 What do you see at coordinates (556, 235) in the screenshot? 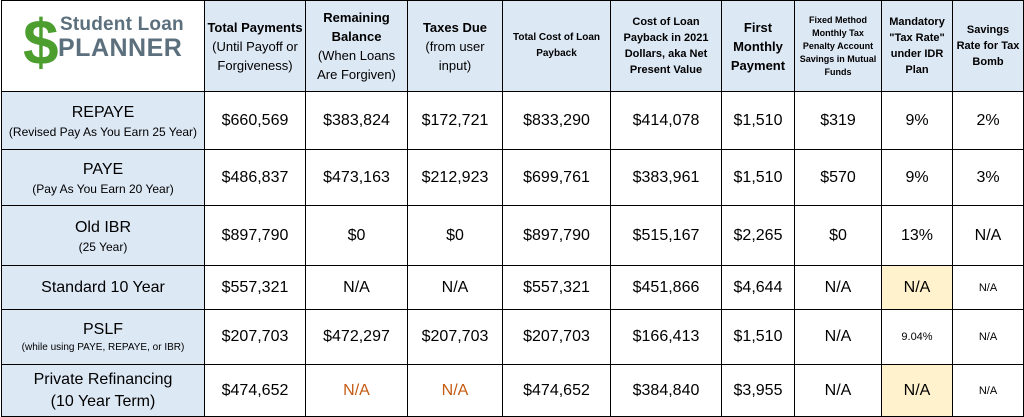
I see `cell-total-cost: $897,790` at bounding box center [556, 235].